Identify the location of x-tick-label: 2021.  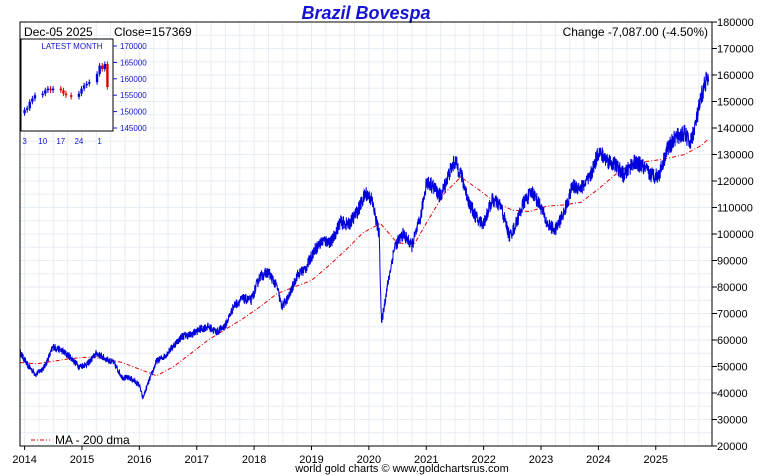
(426, 460).